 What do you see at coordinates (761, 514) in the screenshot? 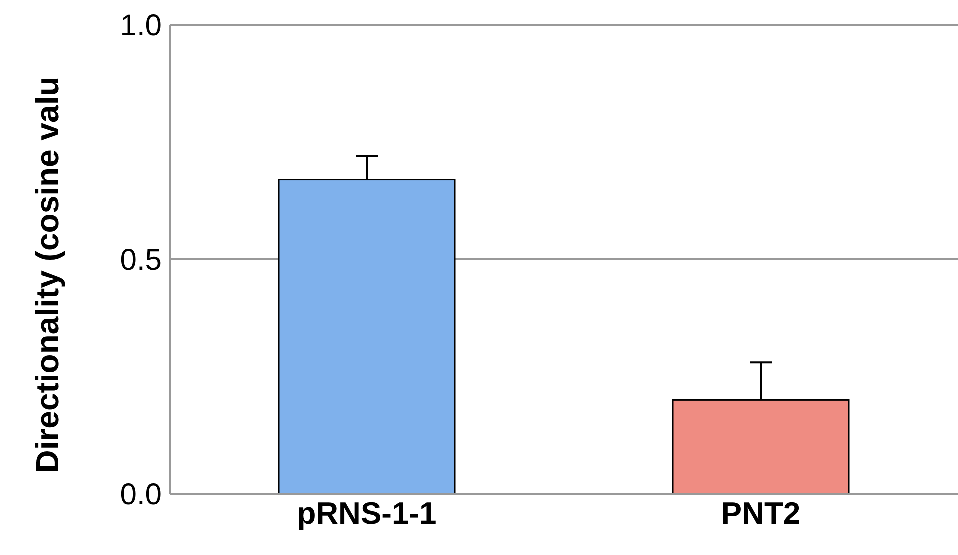
I see `x-tick-label: PNT2` at bounding box center [761, 514].